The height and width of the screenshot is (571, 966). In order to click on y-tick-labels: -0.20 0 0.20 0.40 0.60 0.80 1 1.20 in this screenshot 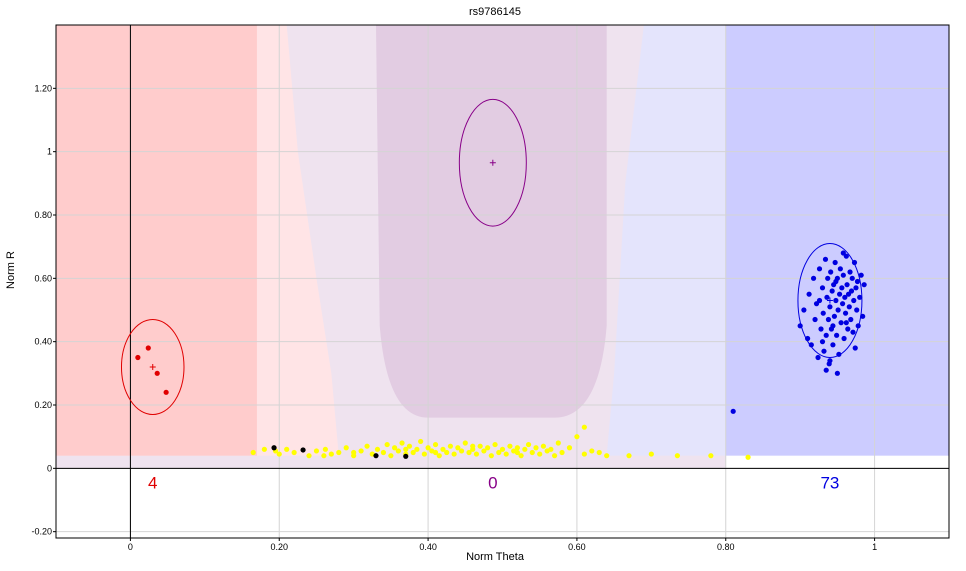, I will do `click(43, 310)`.